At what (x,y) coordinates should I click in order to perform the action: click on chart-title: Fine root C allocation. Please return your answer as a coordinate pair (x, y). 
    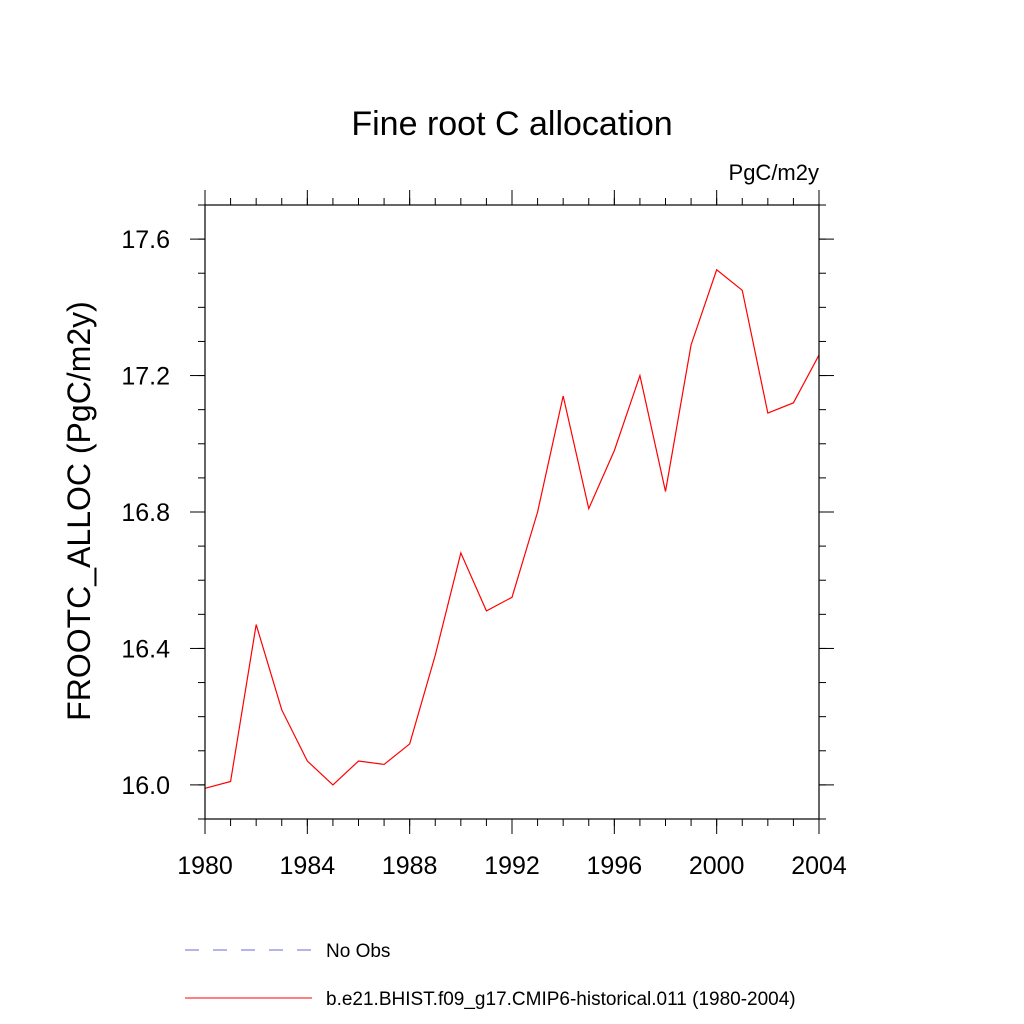
    Looking at the image, I should click on (511, 124).